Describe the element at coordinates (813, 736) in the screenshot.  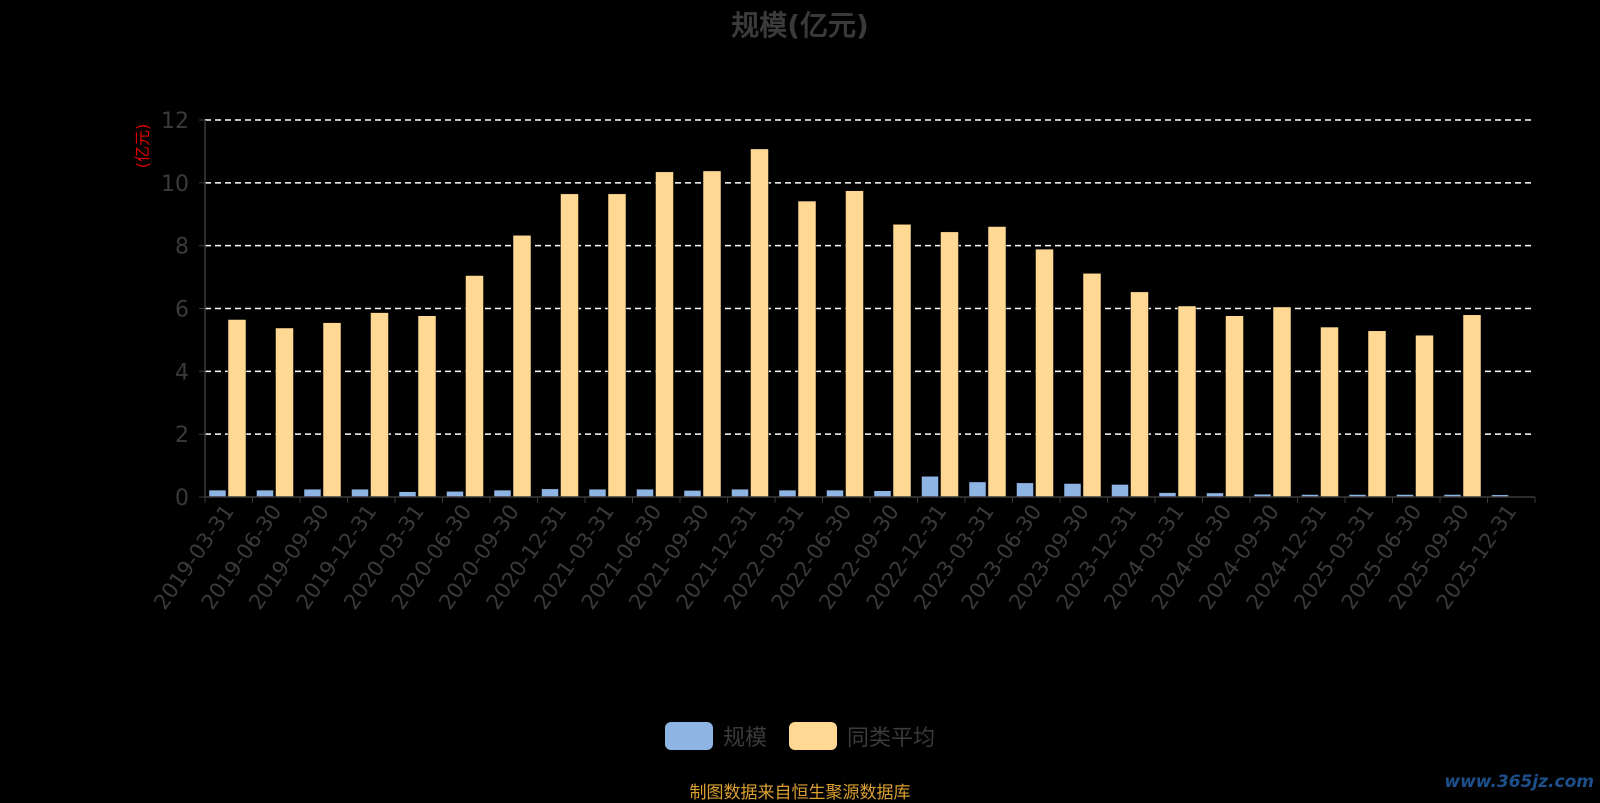
I see `legend-swatch-peer-average` at that location.